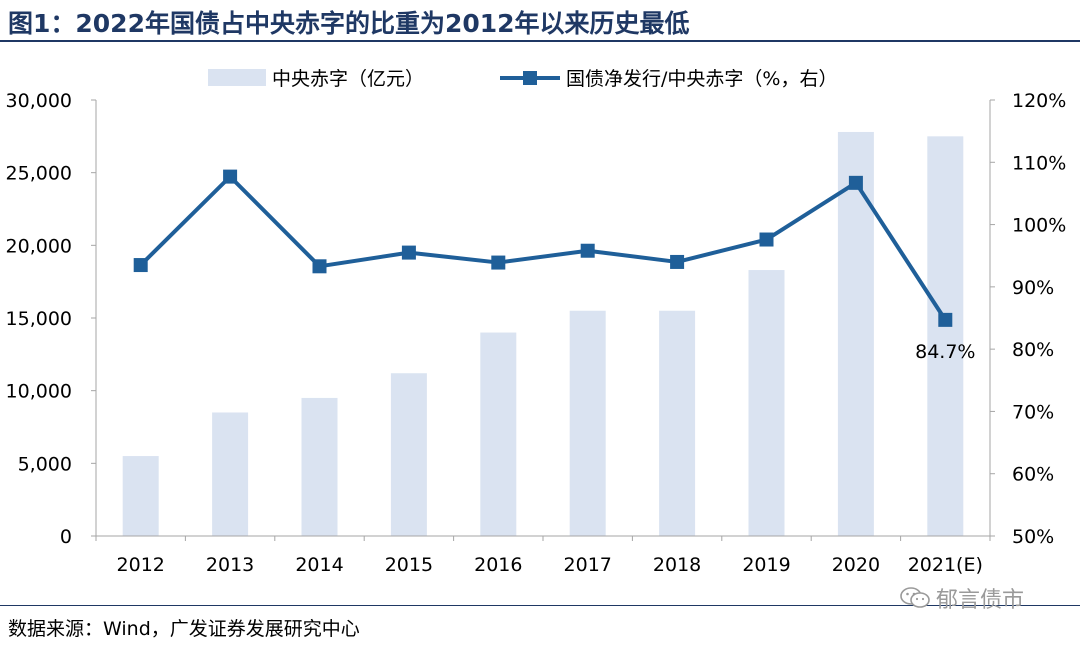  Describe the element at coordinates (348, 79) in the screenshot. I see `legend-label-bar: 中央赤字（亿元）` at that location.